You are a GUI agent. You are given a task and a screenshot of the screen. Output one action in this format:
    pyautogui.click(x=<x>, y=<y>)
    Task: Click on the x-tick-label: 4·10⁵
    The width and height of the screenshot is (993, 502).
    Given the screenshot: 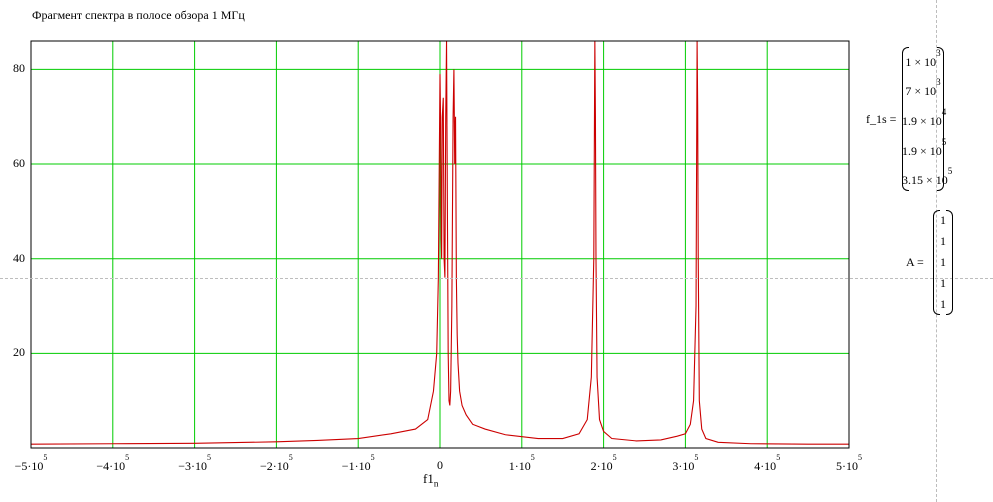 What is the action you would take?
    pyautogui.click(x=767, y=463)
    